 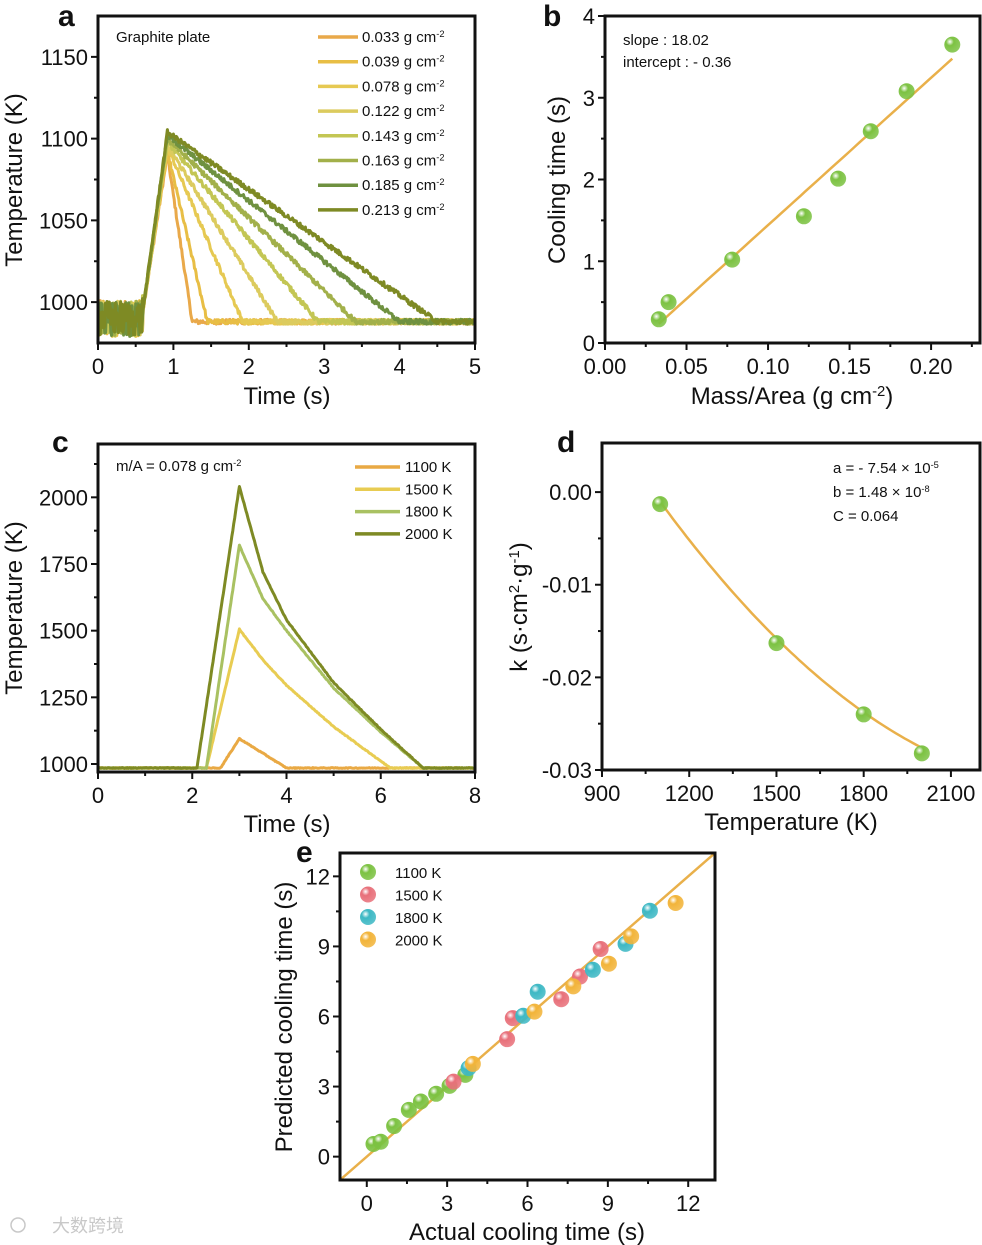 What do you see at coordinates (677, 62) in the screenshot?
I see `fit-annotation: intercept : - 0.36` at bounding box center [677, 62].